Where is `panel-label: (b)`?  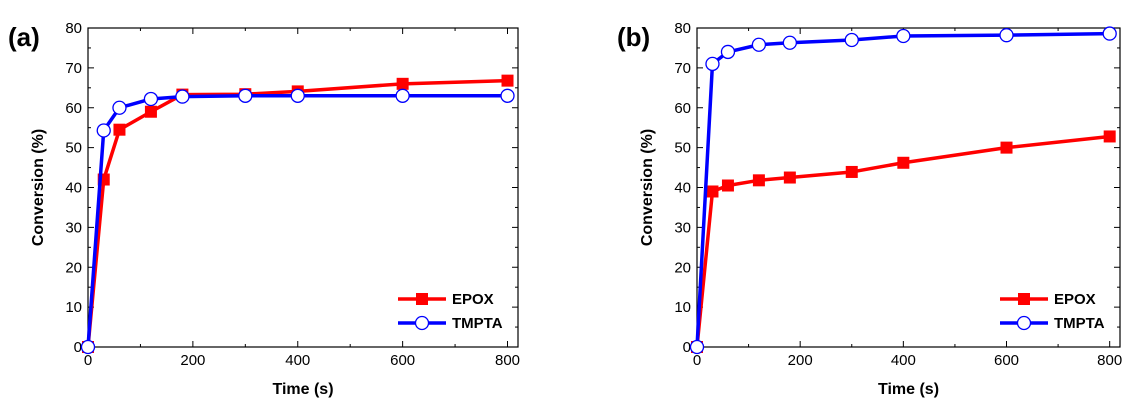 panel-label: (b) is located at coordinates (633, 37).